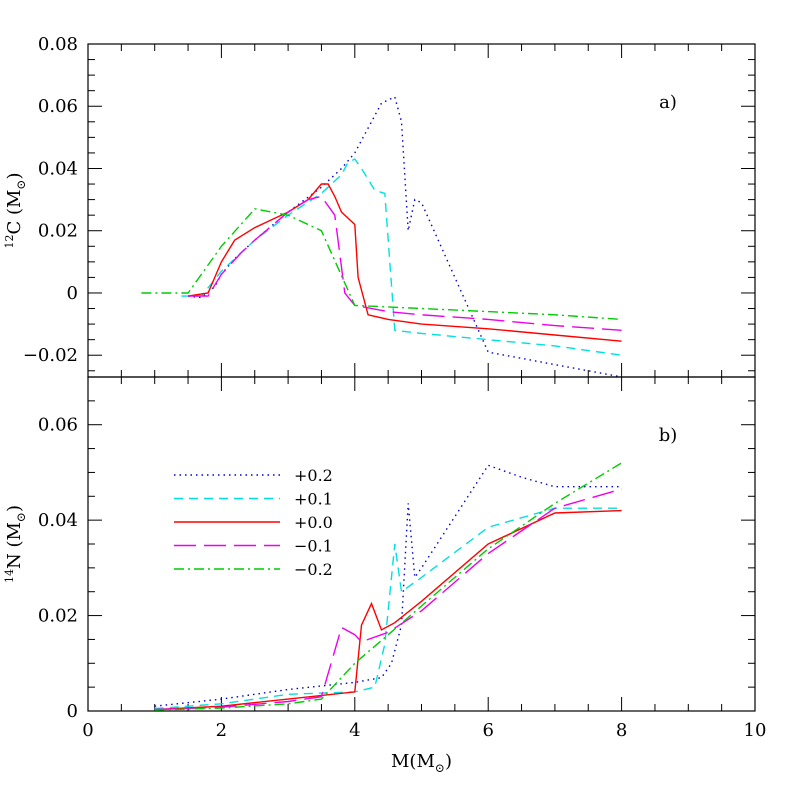 The height and width of the screenshot is (797, 797). What do you see at coordinates (313, 499) in the screenshot?
I see `legend-label: +0.1` at bounding box center [313, 499].